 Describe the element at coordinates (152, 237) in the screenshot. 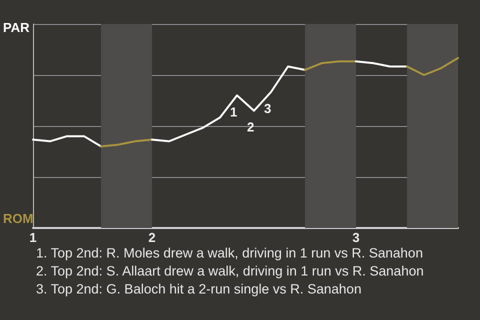

I see `x-tick-label: 2` at that location.